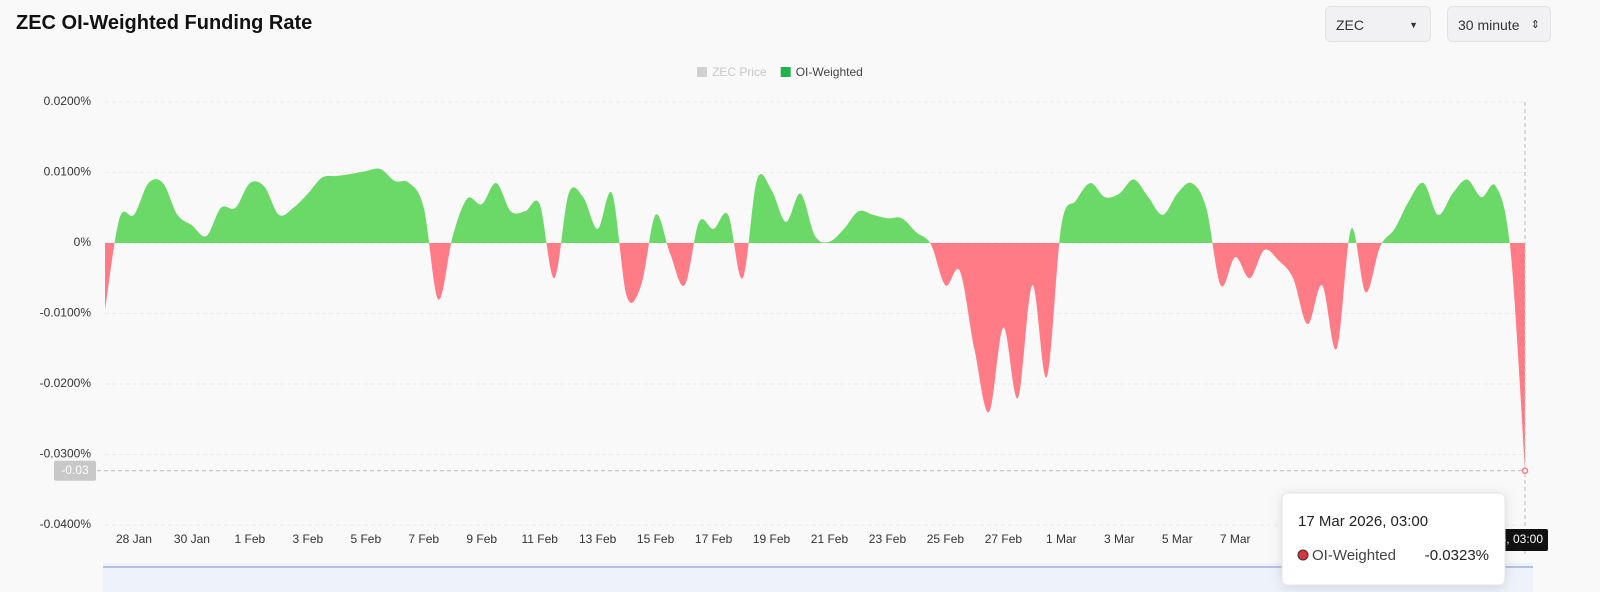 This screenshot has width=1600, height=592. Describe the element at coordinates (68, 101) in the screenshot. I see `y-tick-label: 0.0200%` at that location.